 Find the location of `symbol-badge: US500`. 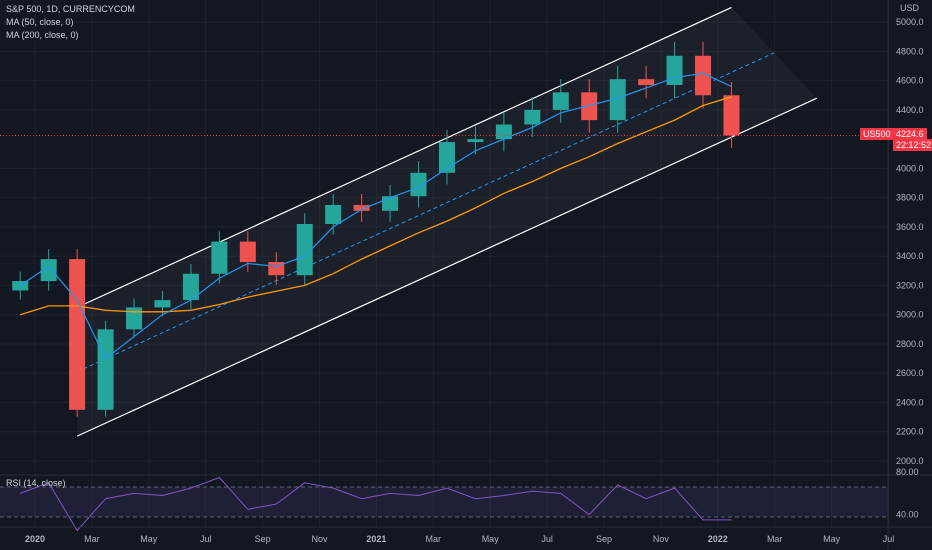

symbol-badge: US500 is located at coordinates (877, 134).